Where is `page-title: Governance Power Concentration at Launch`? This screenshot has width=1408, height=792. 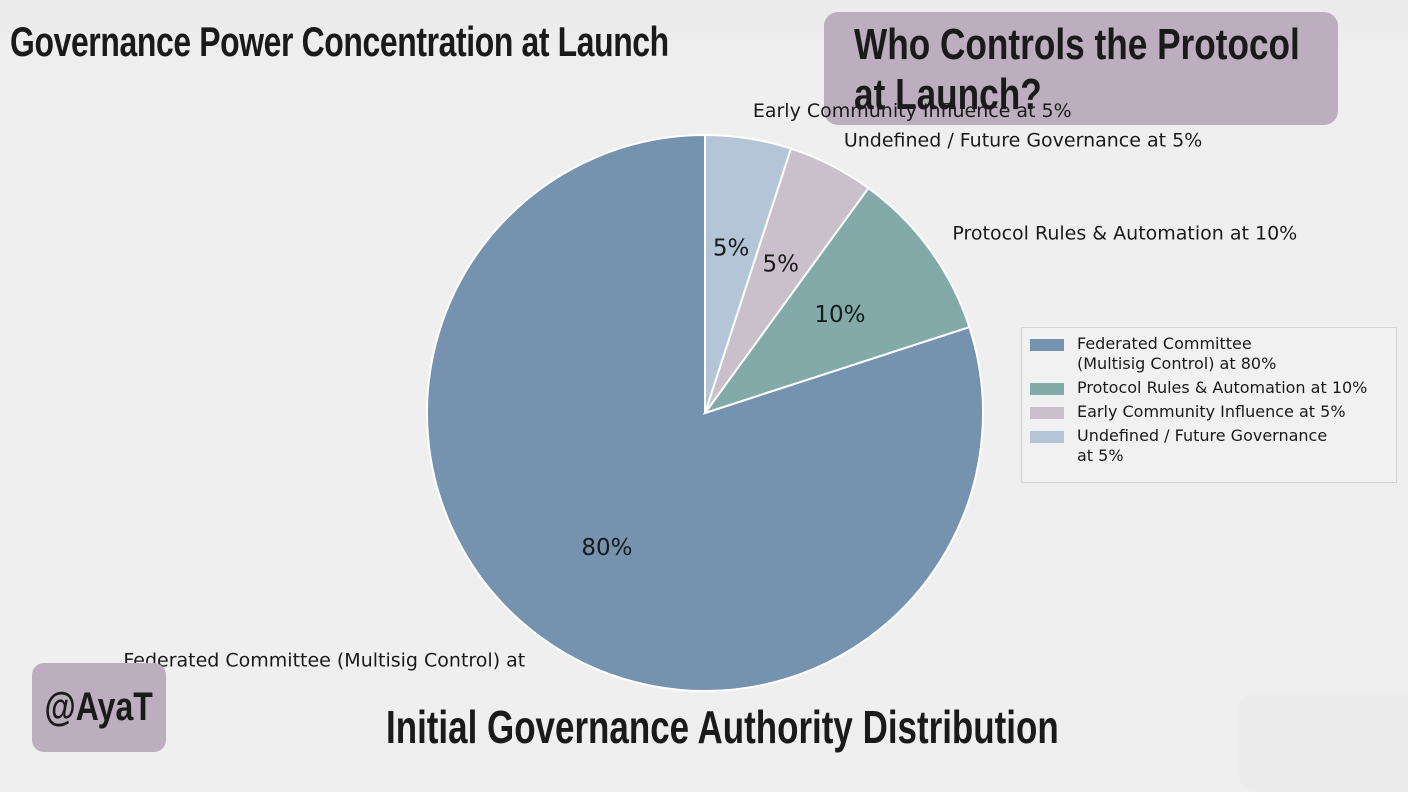 page-title: Governance Power Concentration at Launch is located at coordinates (339, 41).